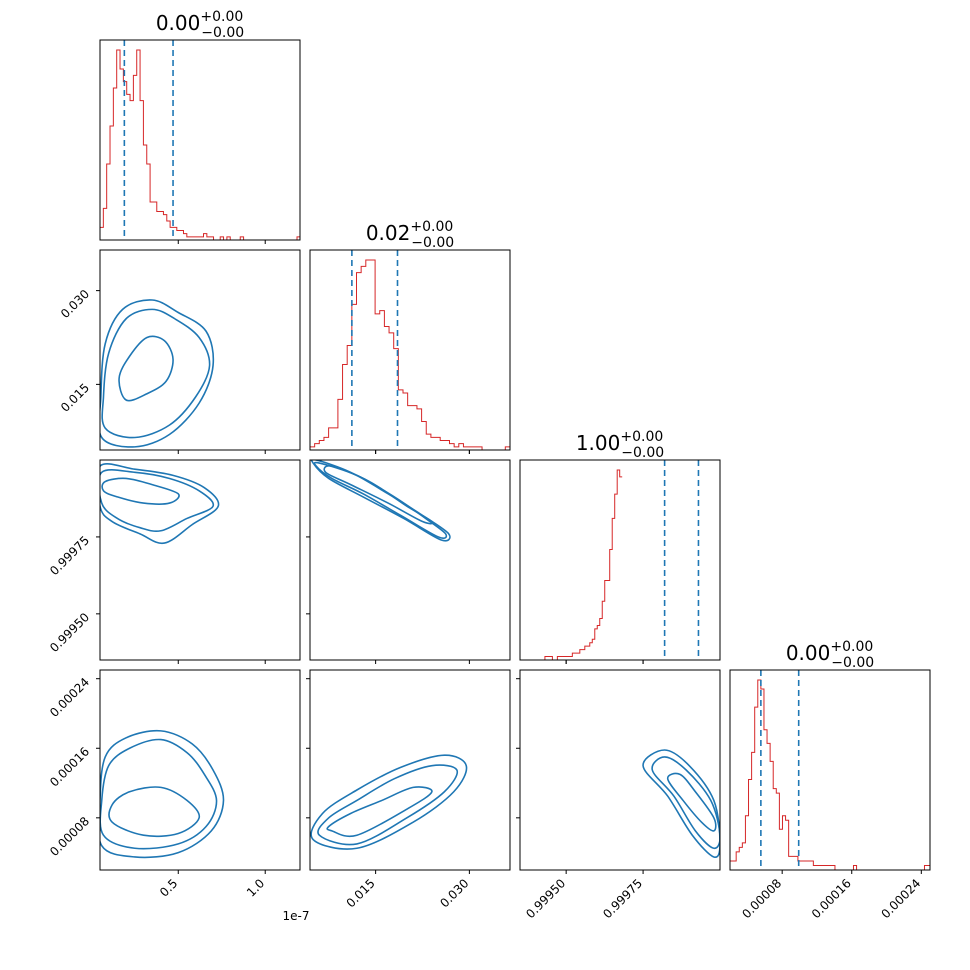 The image size is (970, 970). What do you see at coordinates (75, 398) in the screenshot?
I see `y-tick-label-1-0: 0.015` at bounding box center [75, 398].